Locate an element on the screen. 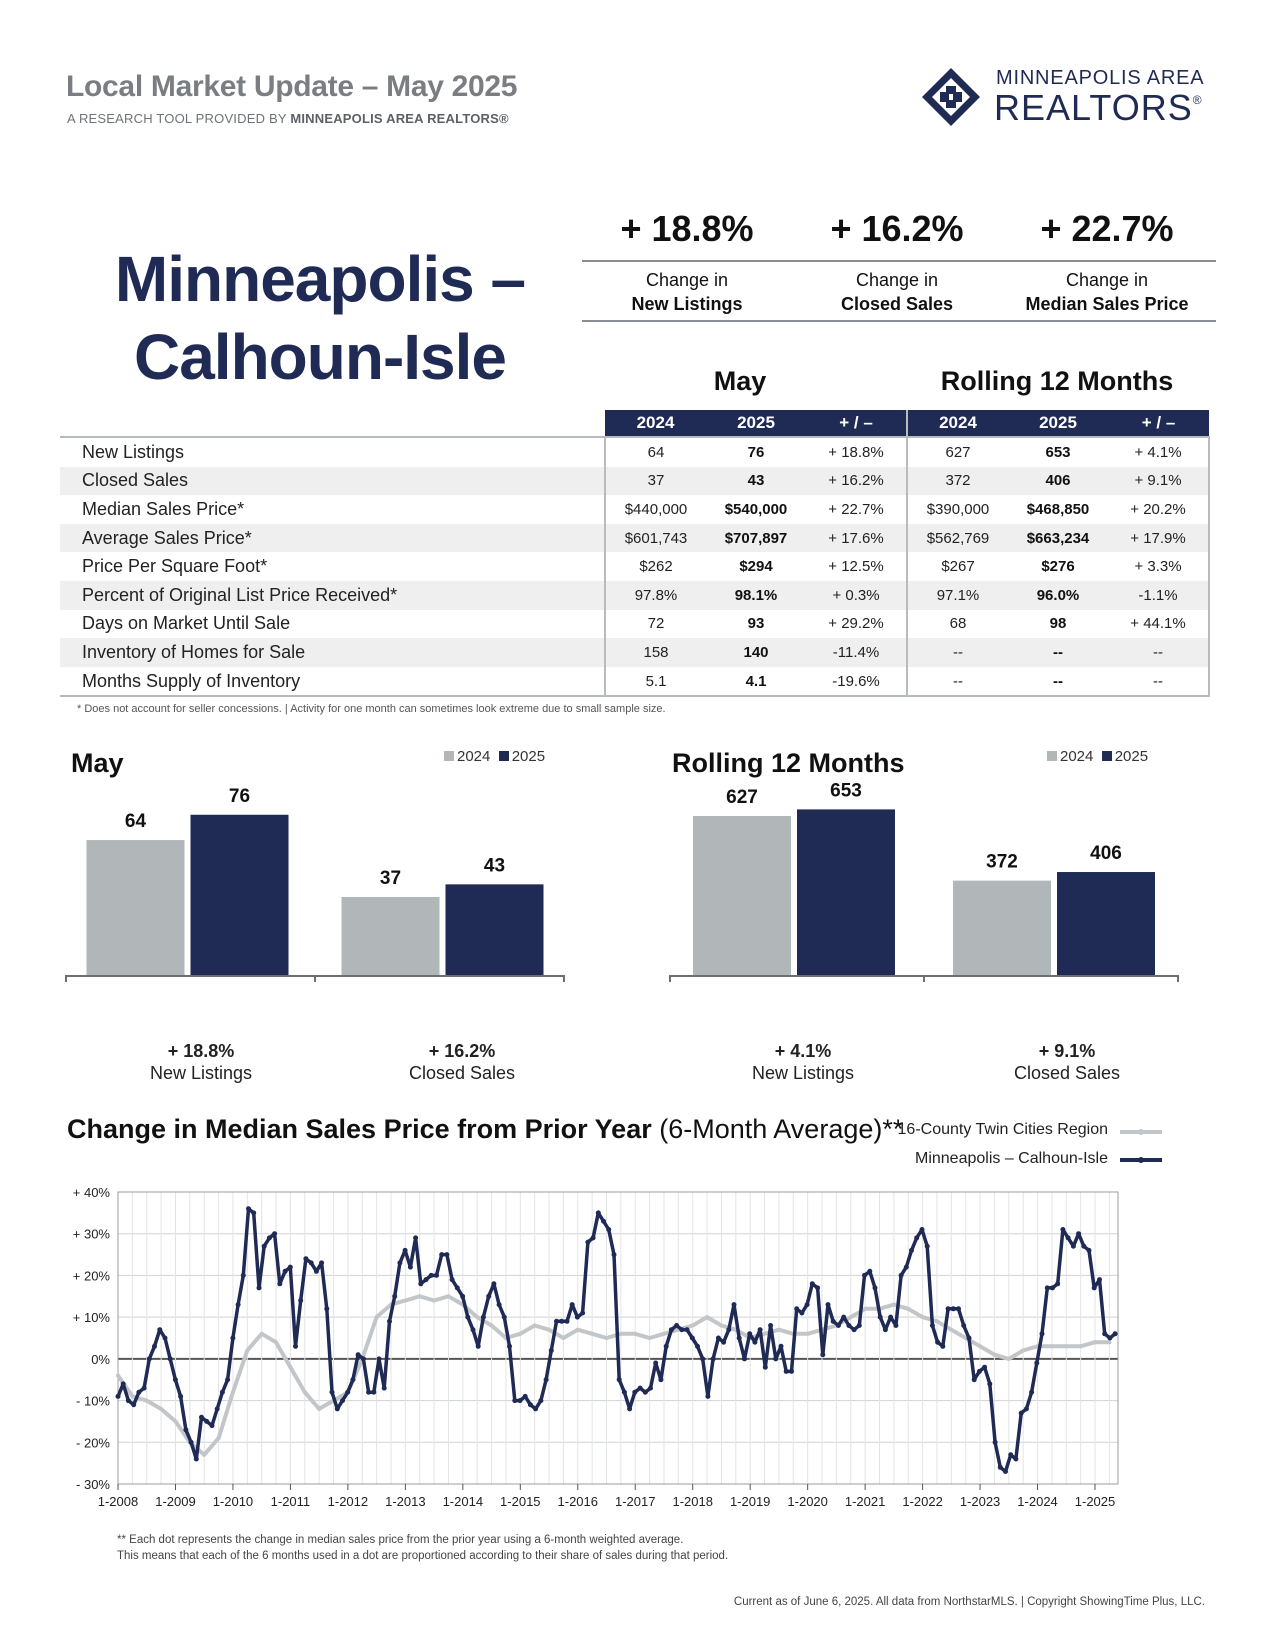  line-legend-area: Minneapolis – Calhoun-Isle is located at coordinates (1011, 1158).